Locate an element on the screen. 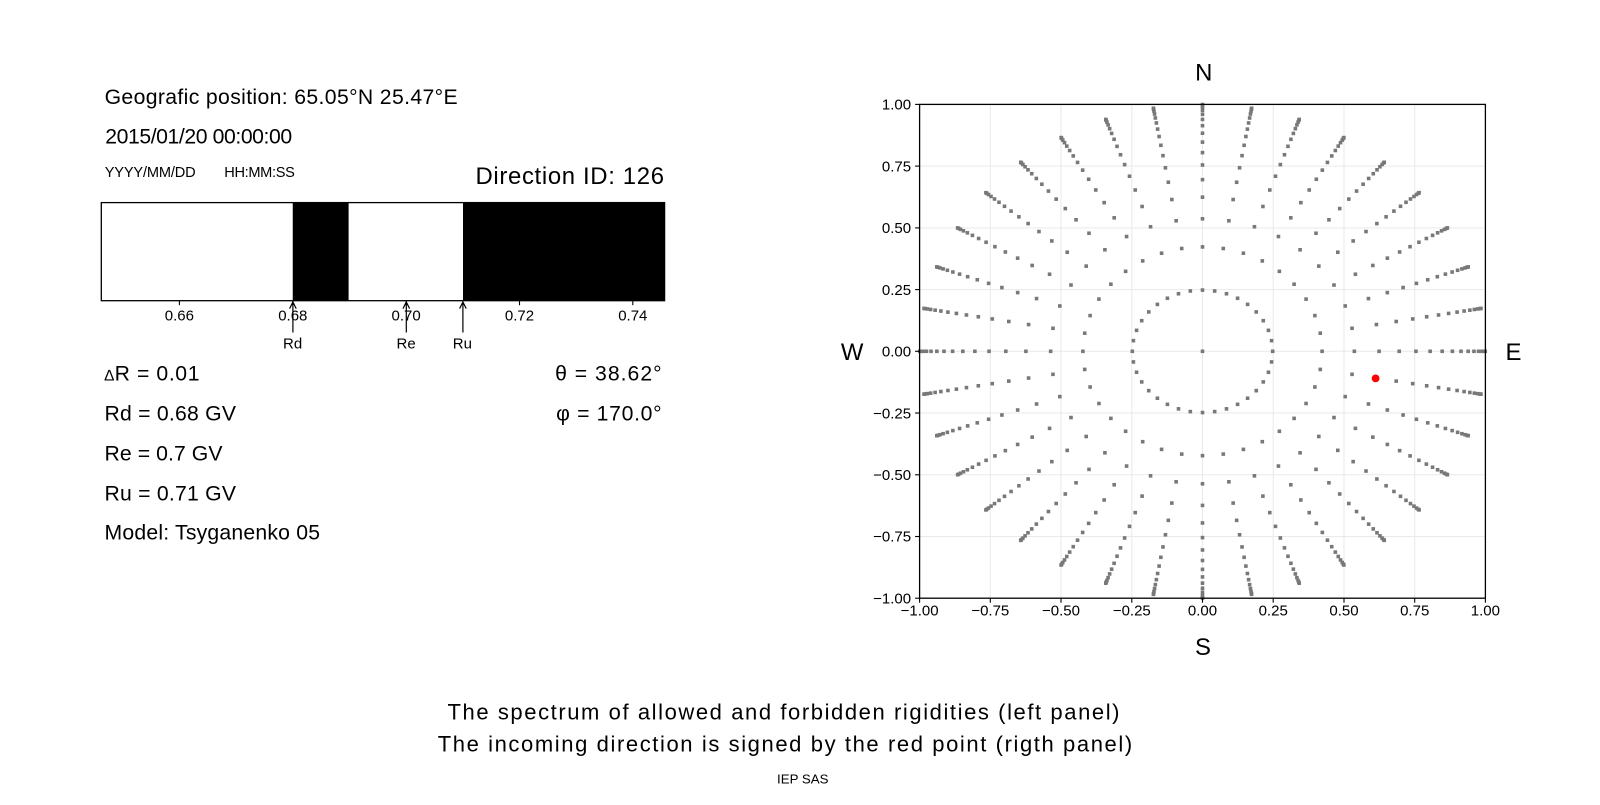  svg-text: IEP SAS is located at coordinates (803, 779).